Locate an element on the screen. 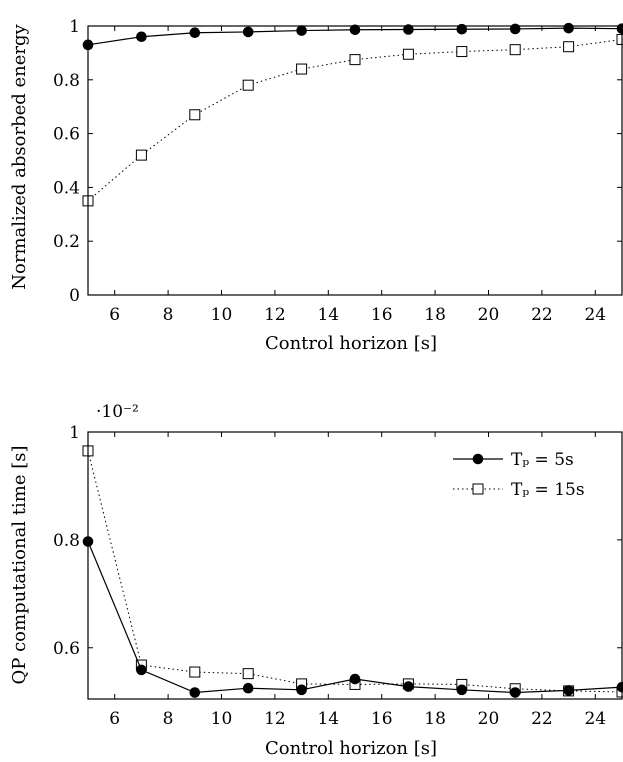 The image size is (623, 762). energy-chart-x-tick-label: 14 is located at coordinates (328, 315).